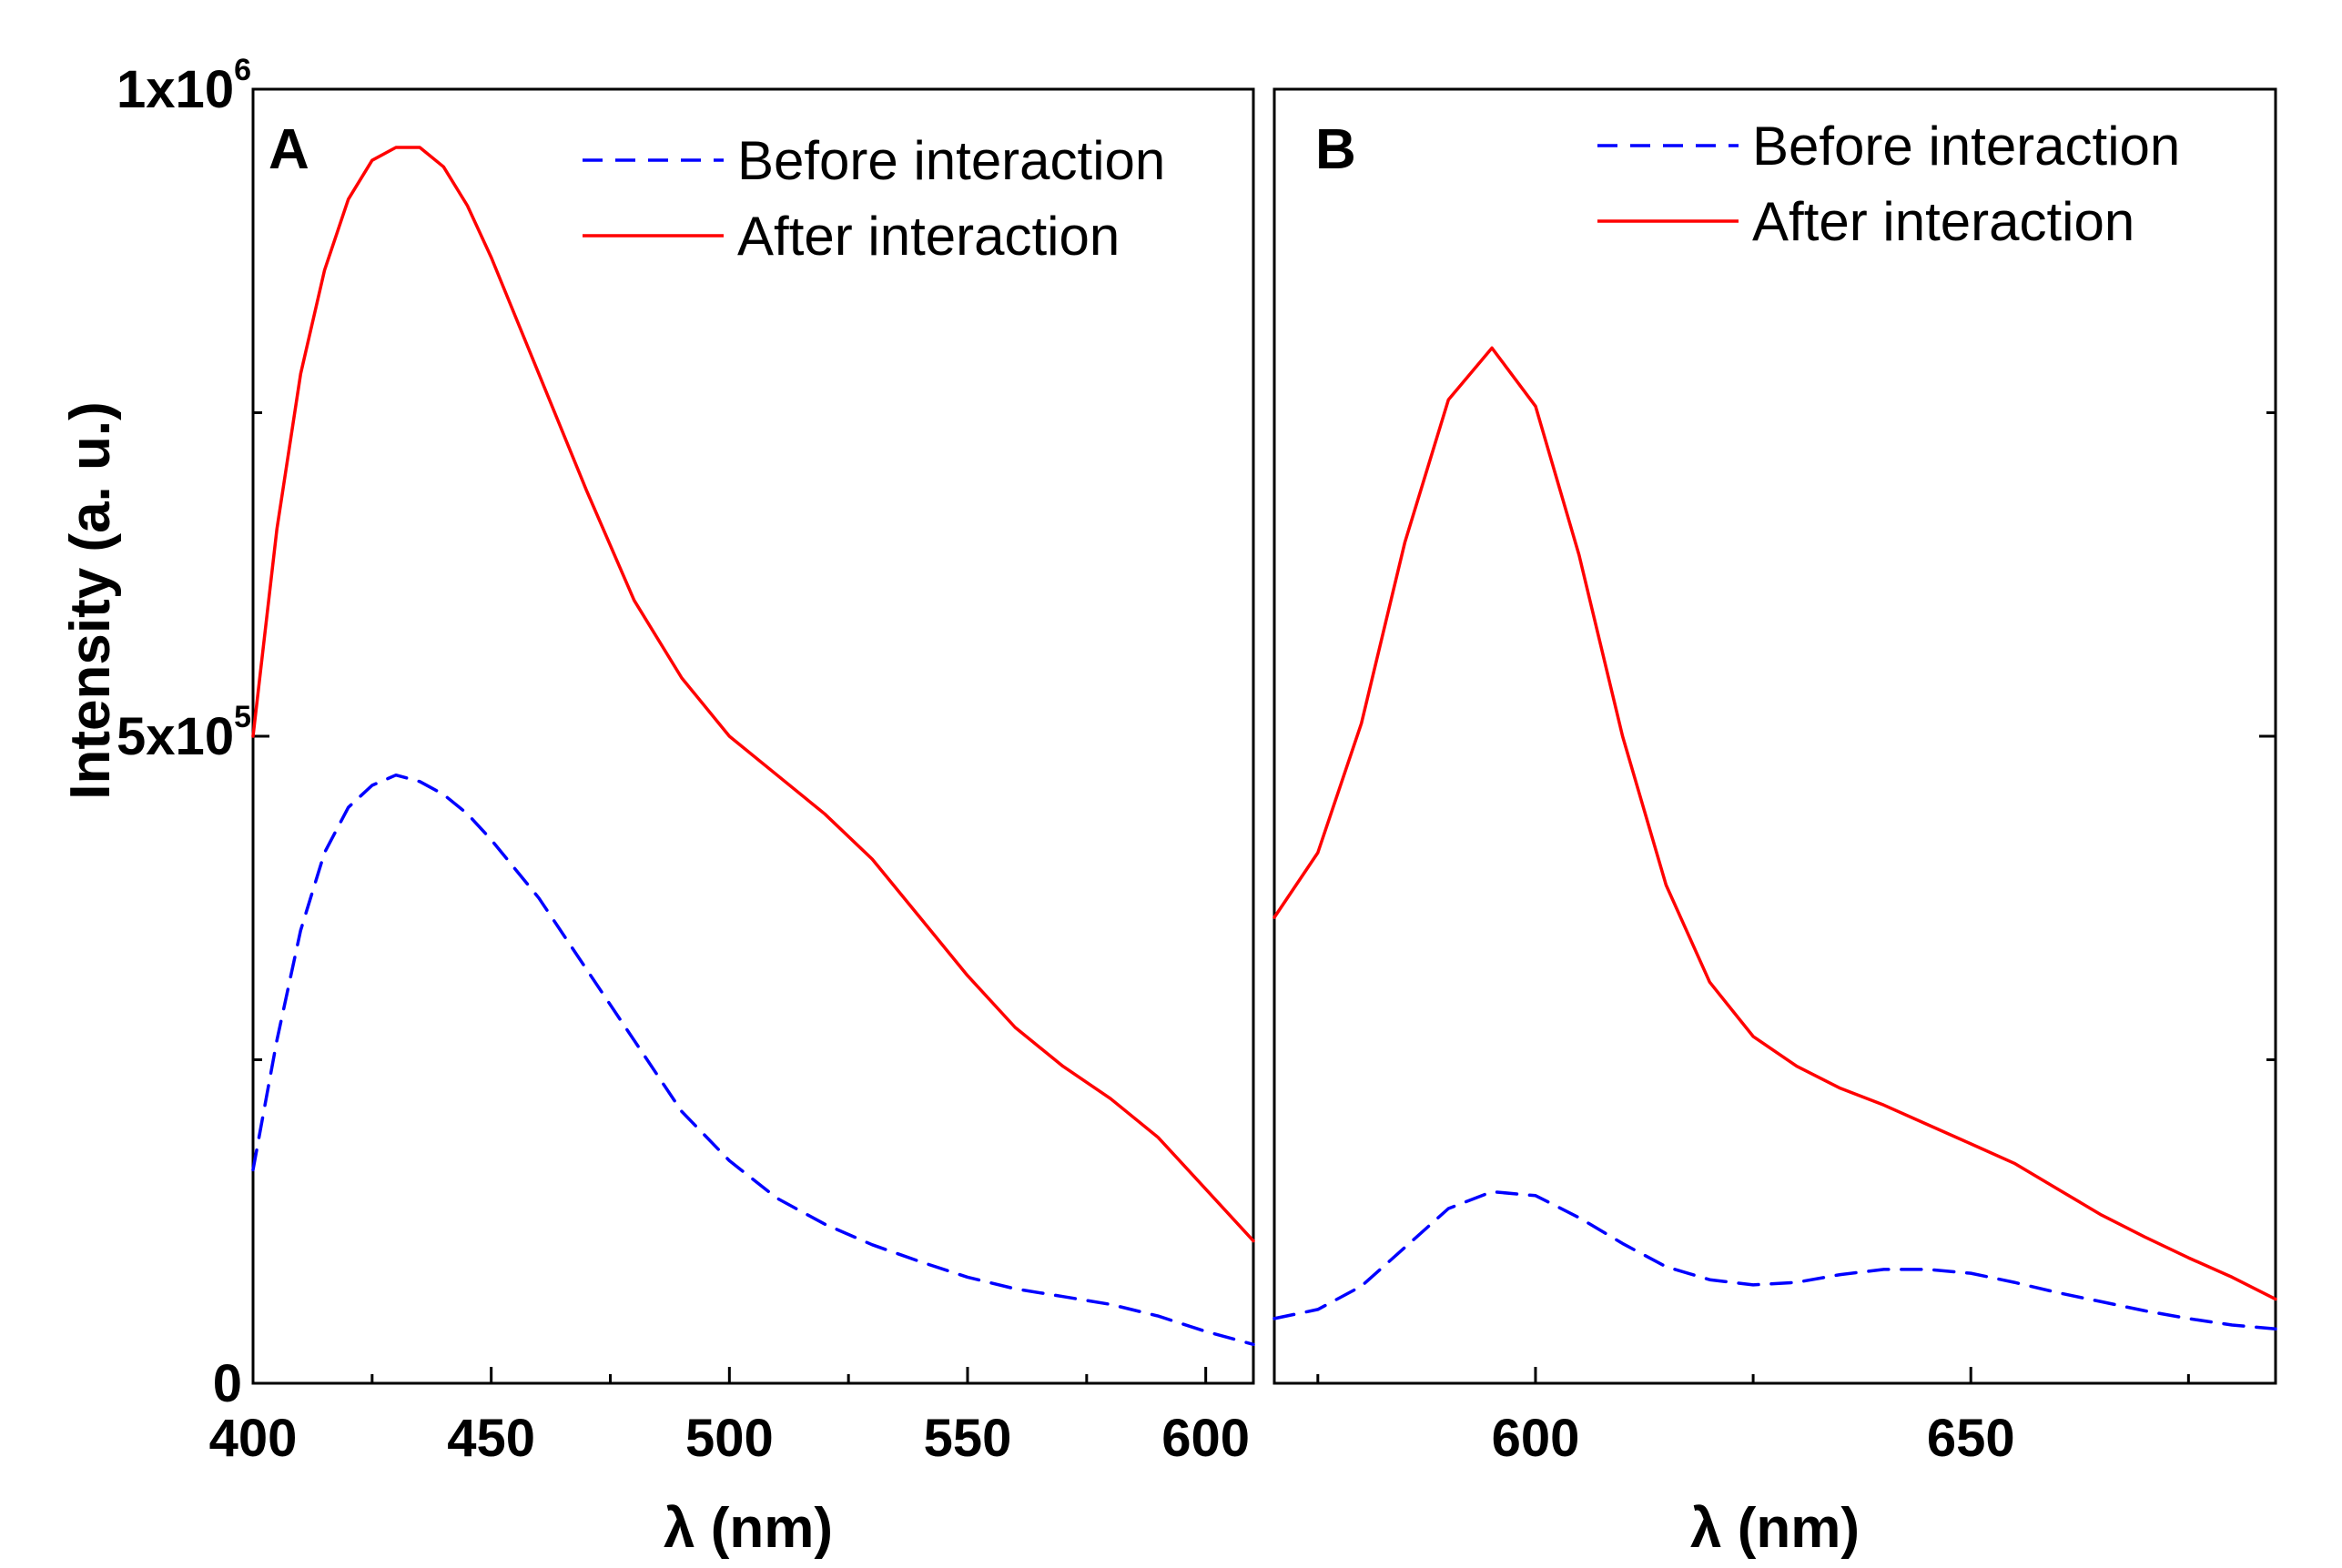 The height and width of the screenshot is (1568, 2342). Describe the element at coordinates (184, 86) in the screenshot. I see `panel-a-y-tick-label: 1x10⁶` at that location.